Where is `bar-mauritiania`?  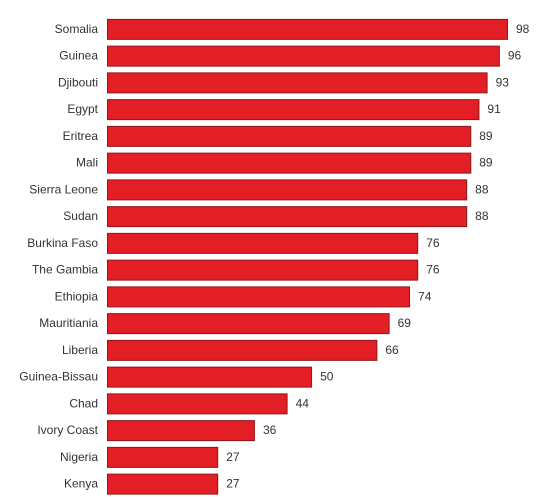
bar-mauritiania is located at coordinates (248, 324).